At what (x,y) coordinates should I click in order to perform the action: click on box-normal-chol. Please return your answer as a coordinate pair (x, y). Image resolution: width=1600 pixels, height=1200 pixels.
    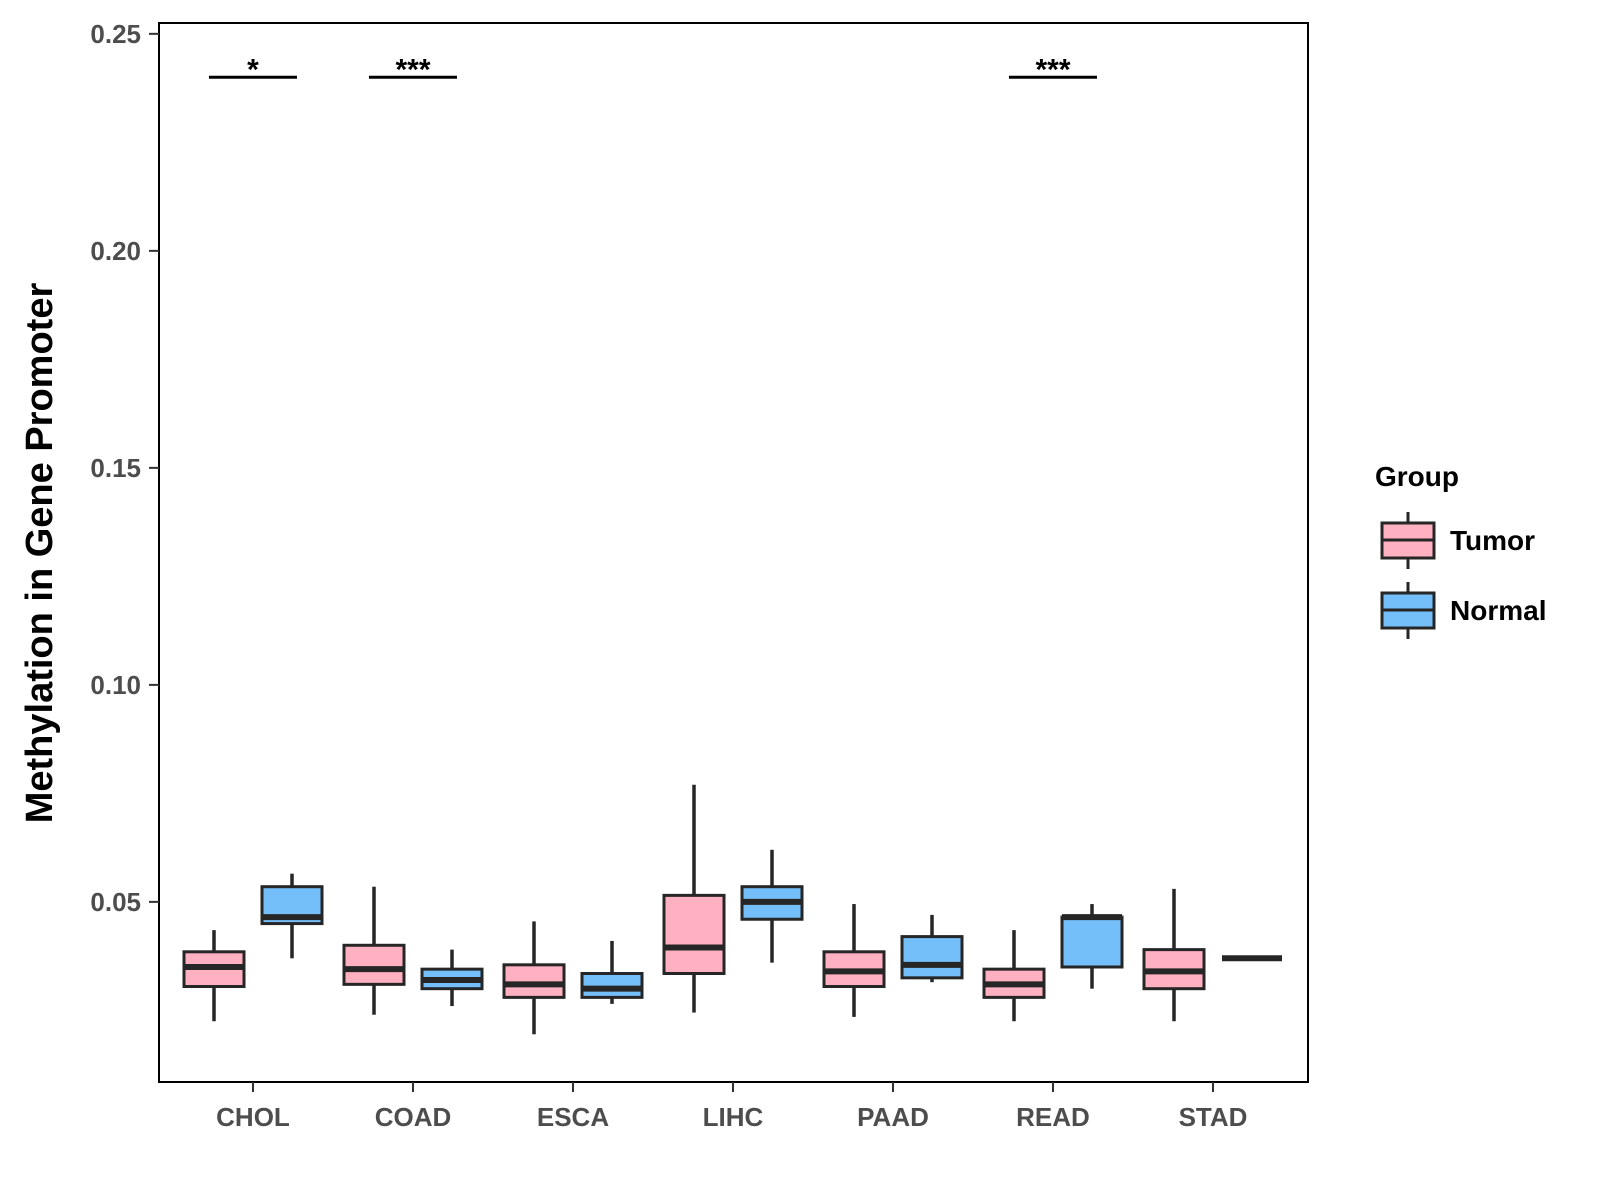
    Looking at the image, I should click on (292, 916).